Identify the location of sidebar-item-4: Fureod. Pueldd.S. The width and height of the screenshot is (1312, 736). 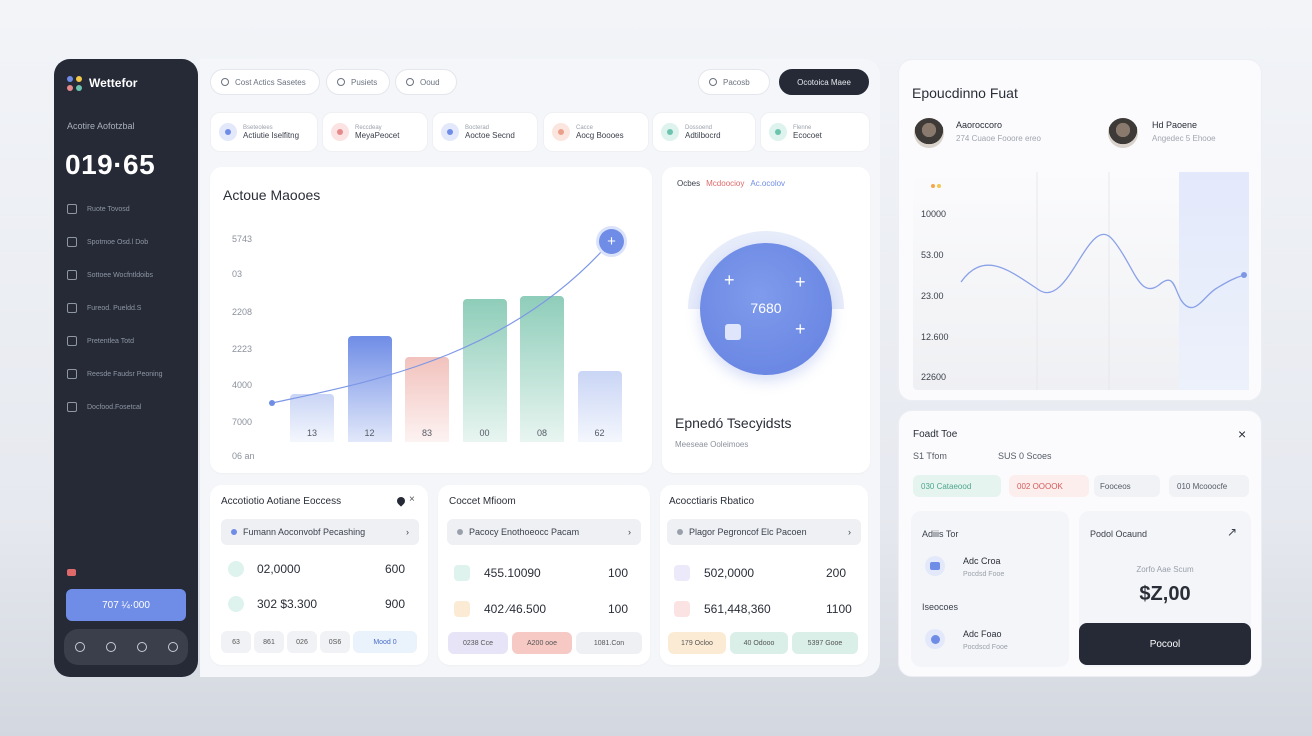
(129, 308).